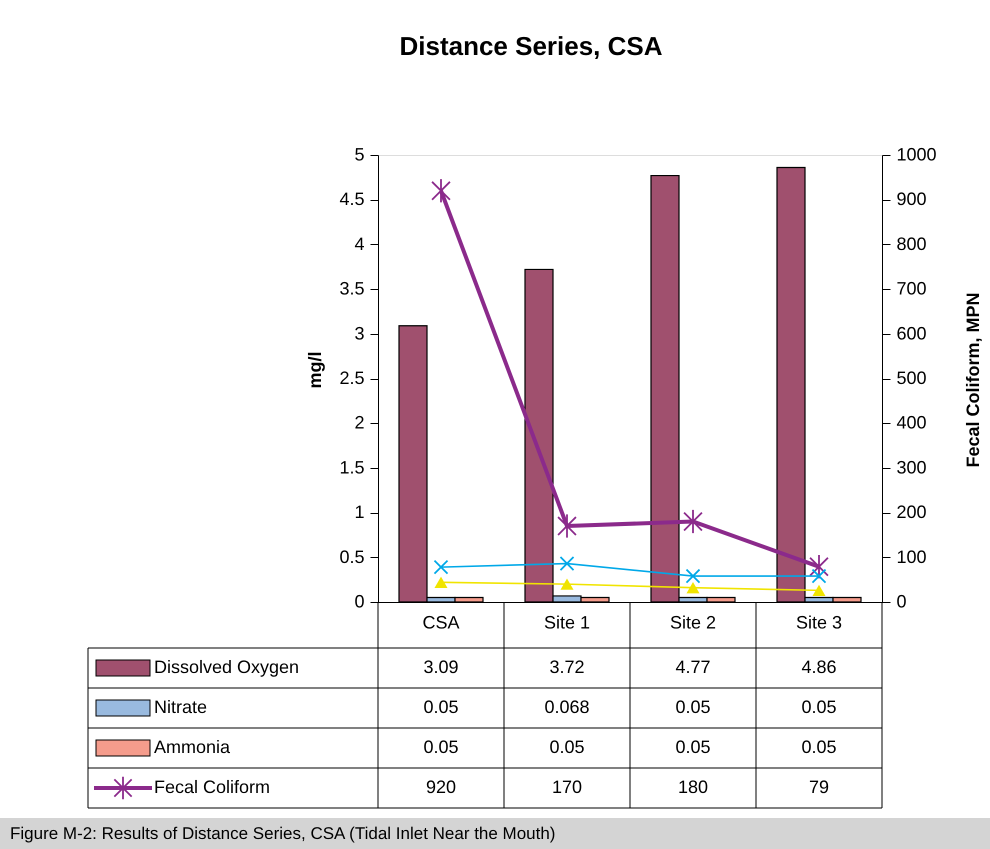 This screenshot has height=849, width=990. I want to click on legend-label: Fecal Coliform, so click(212, 787).